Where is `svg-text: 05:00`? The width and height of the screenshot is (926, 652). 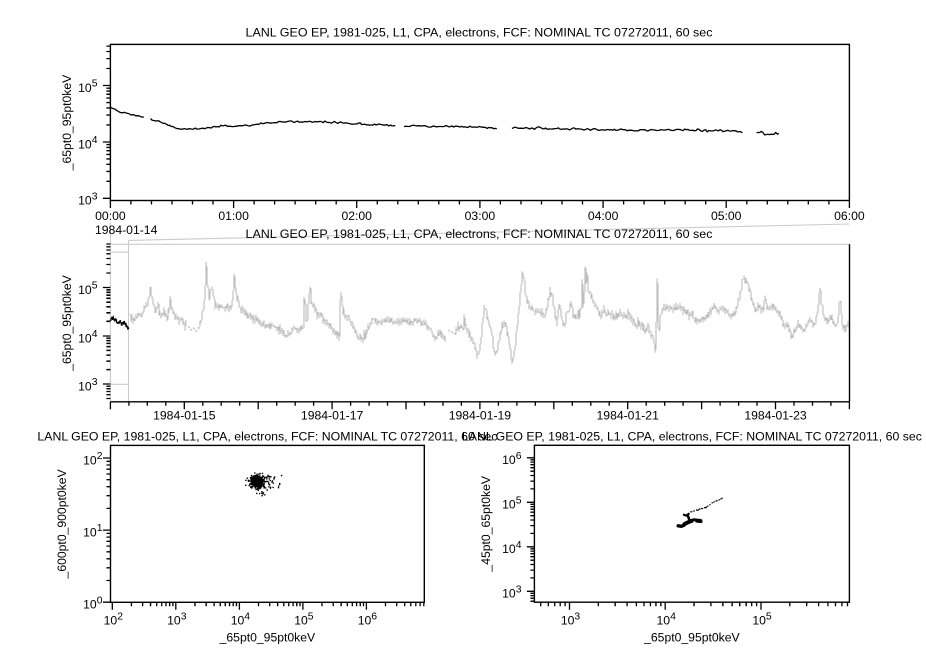 svg-text: 05:00 is located at coordinates (726, 216).